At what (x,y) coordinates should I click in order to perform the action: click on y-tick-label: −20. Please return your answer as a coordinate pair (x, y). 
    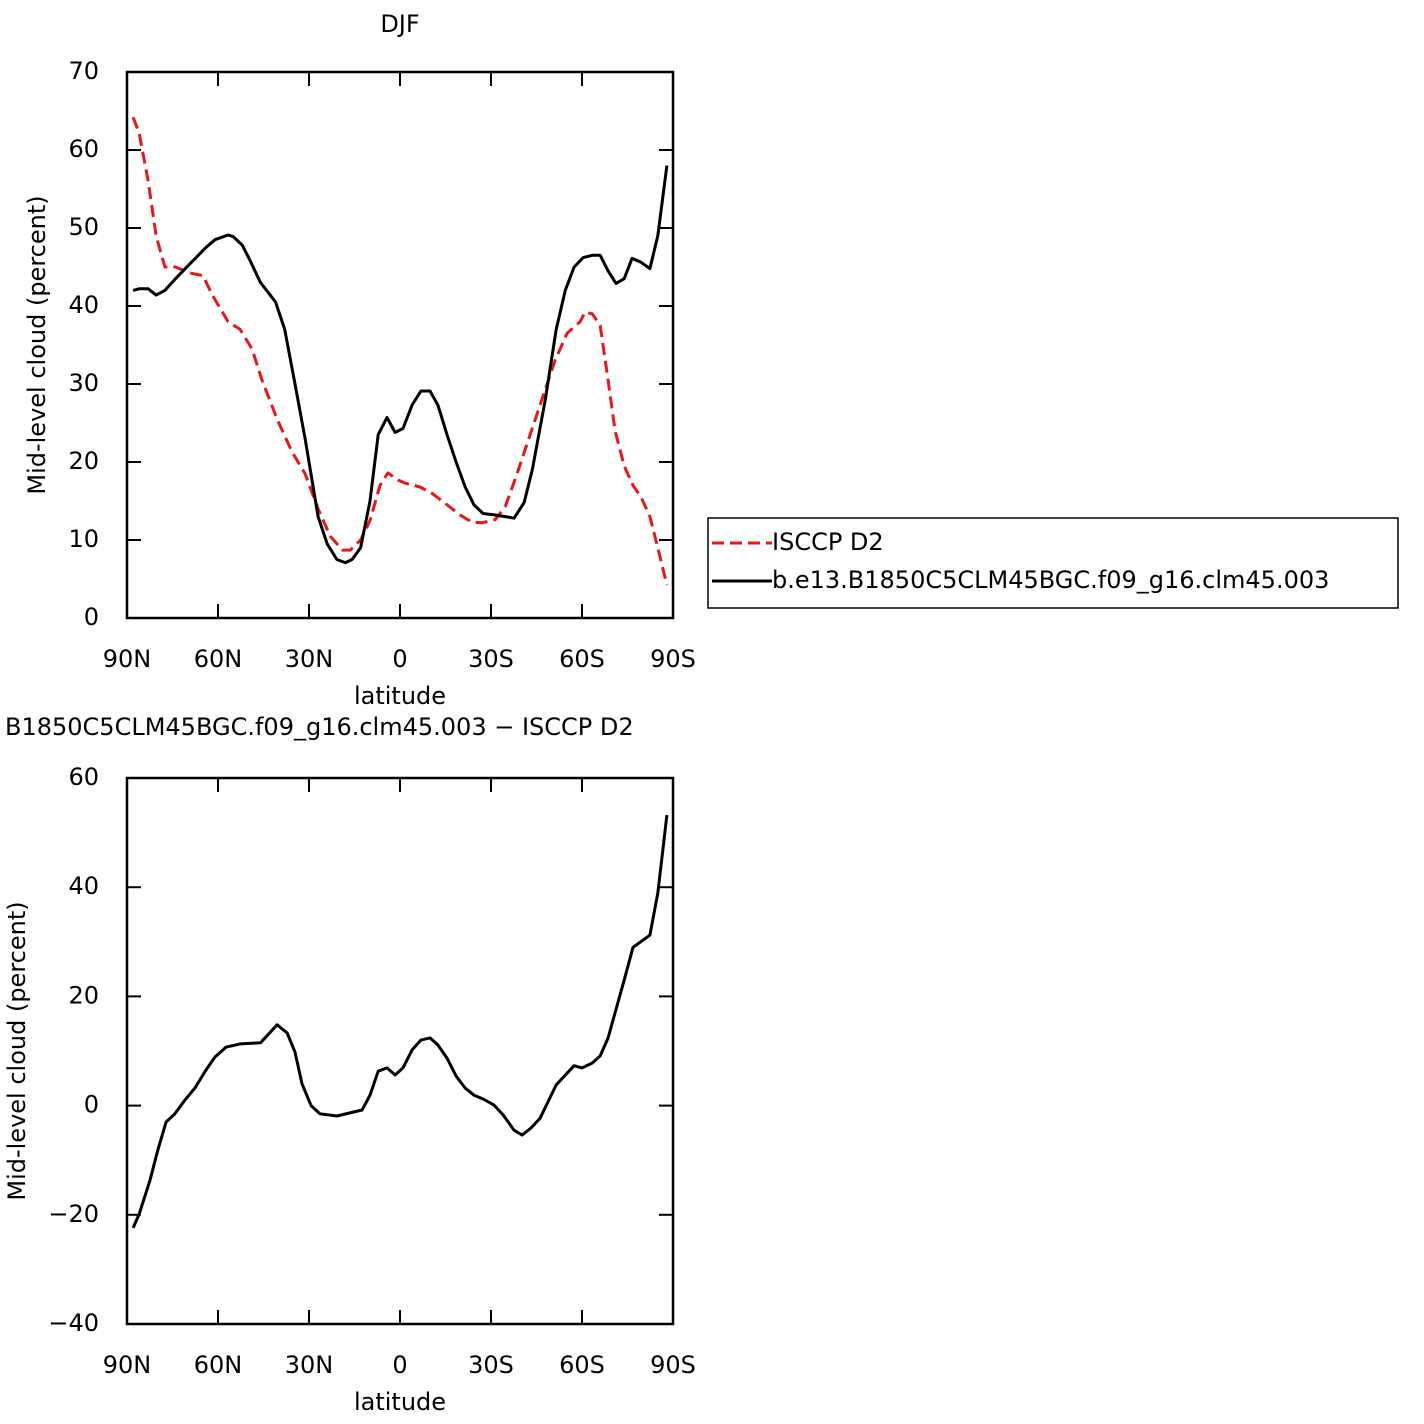
    Looking at the image, I should click on (73, 1214).